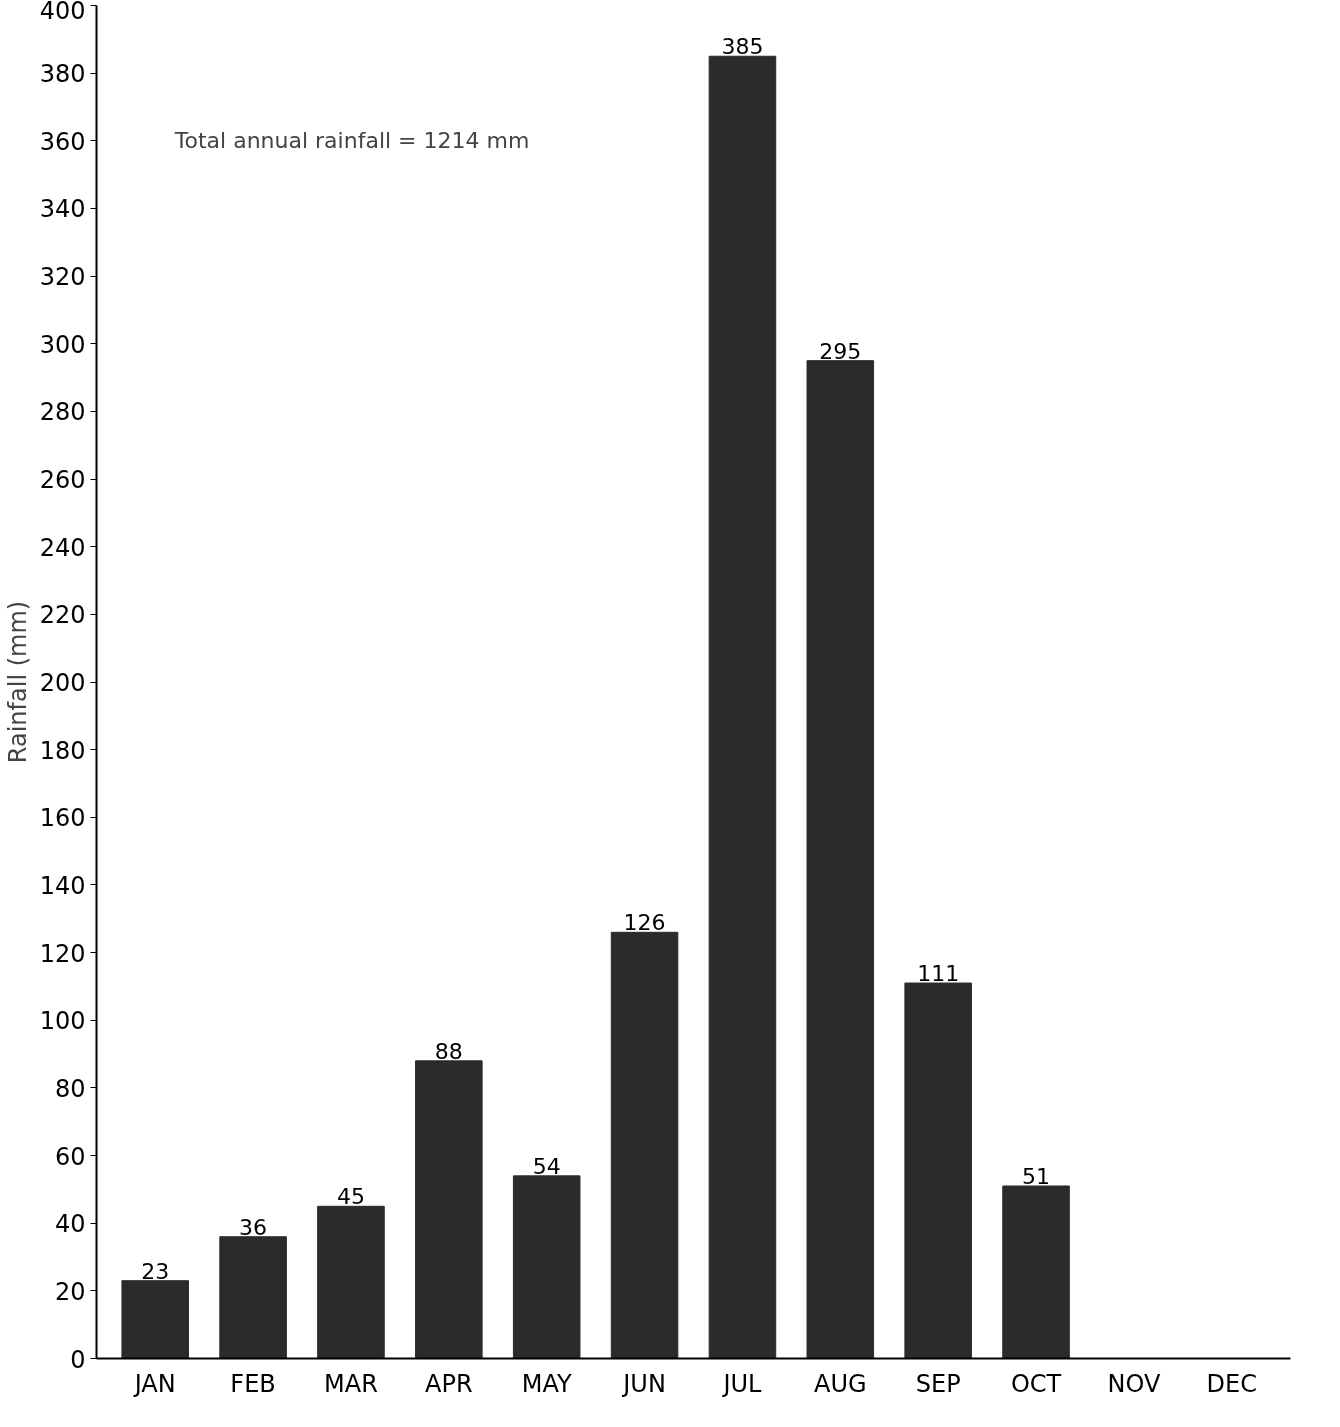 The width and height of the screenshot is (1340, 1427). I want to click on y-tick-label: 40, so click(70, 1224).